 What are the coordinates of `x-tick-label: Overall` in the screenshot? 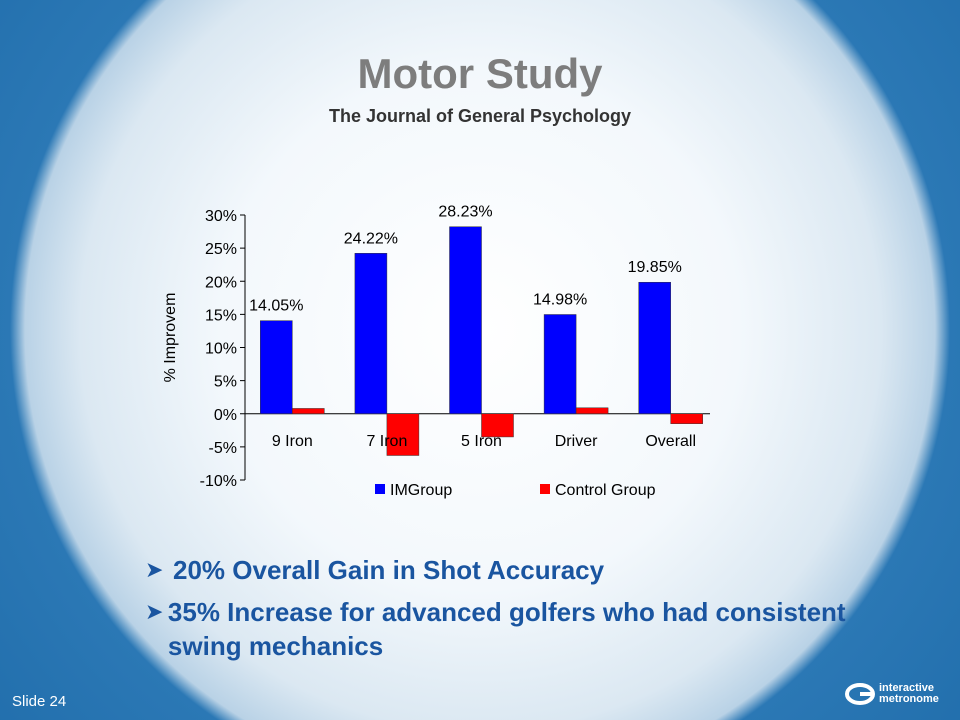 It's located at (670, 441).